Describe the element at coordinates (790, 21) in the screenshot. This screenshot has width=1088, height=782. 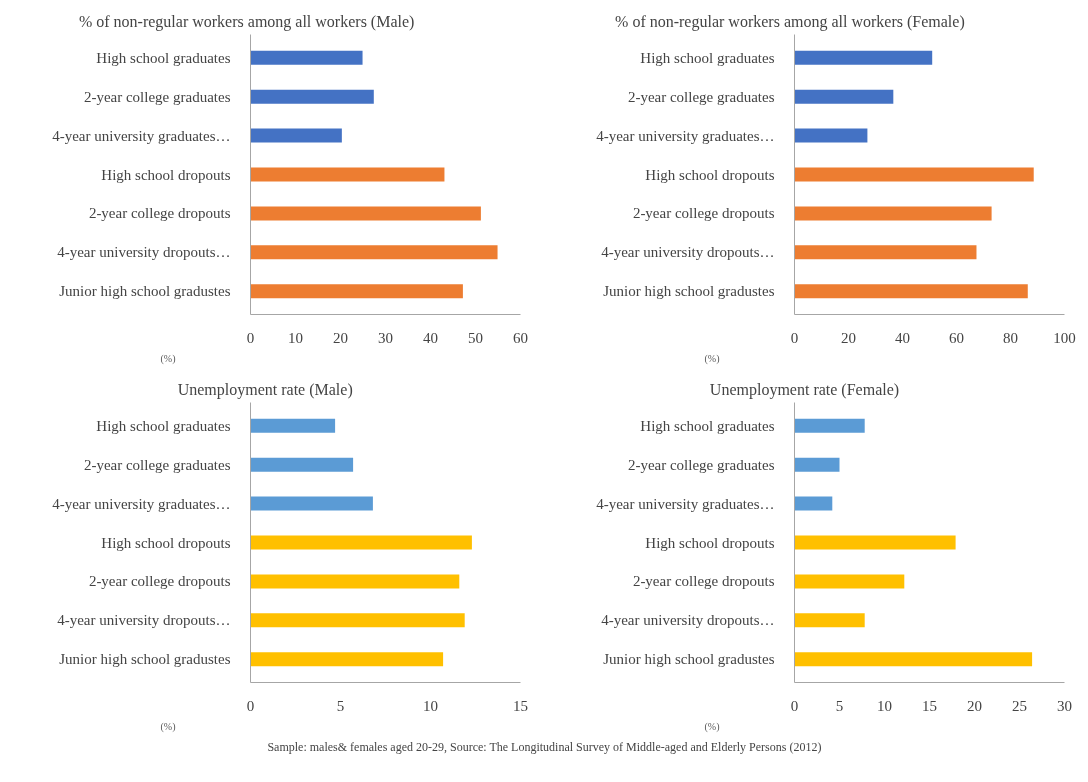
I see `chart-title: % of non-regular workers among all workers (Female)` at that location.